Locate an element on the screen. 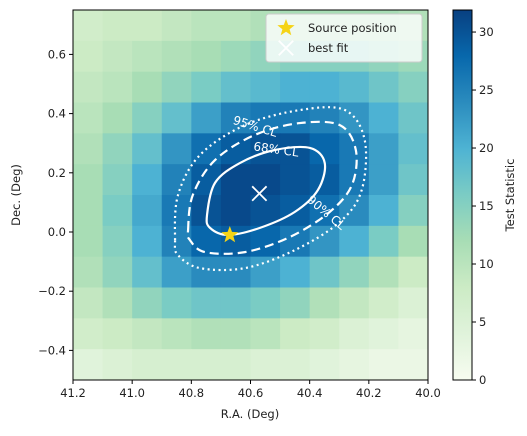 This screenshot has width=527, height=436. x-tick-label: 40.4 is located at coordinates (310, 393).